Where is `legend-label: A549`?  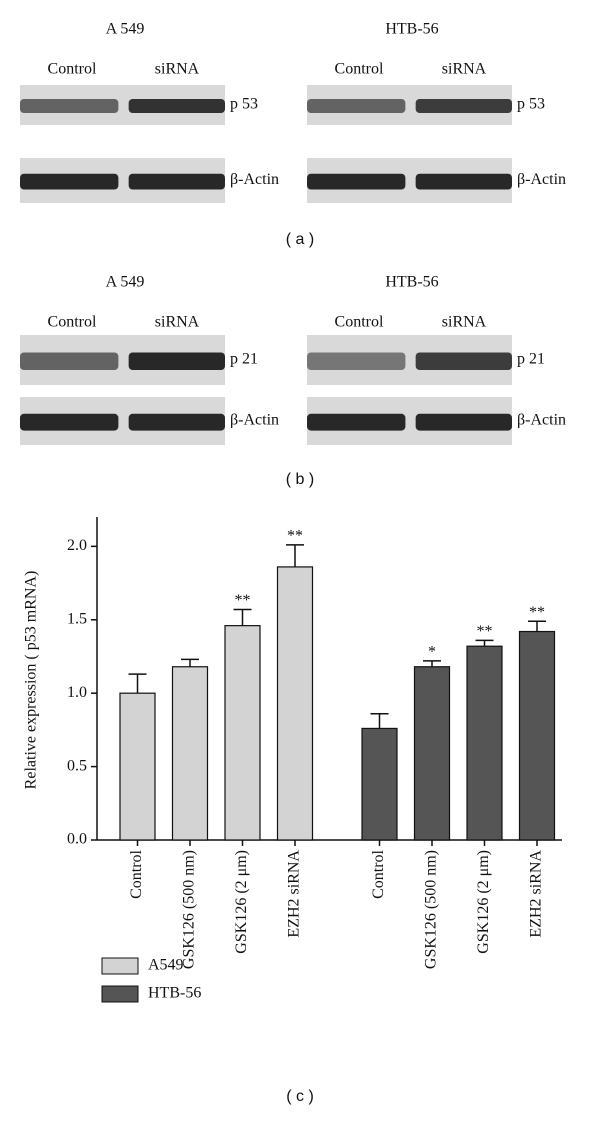
legend-label: A549 is located at coordinates (166, 965).